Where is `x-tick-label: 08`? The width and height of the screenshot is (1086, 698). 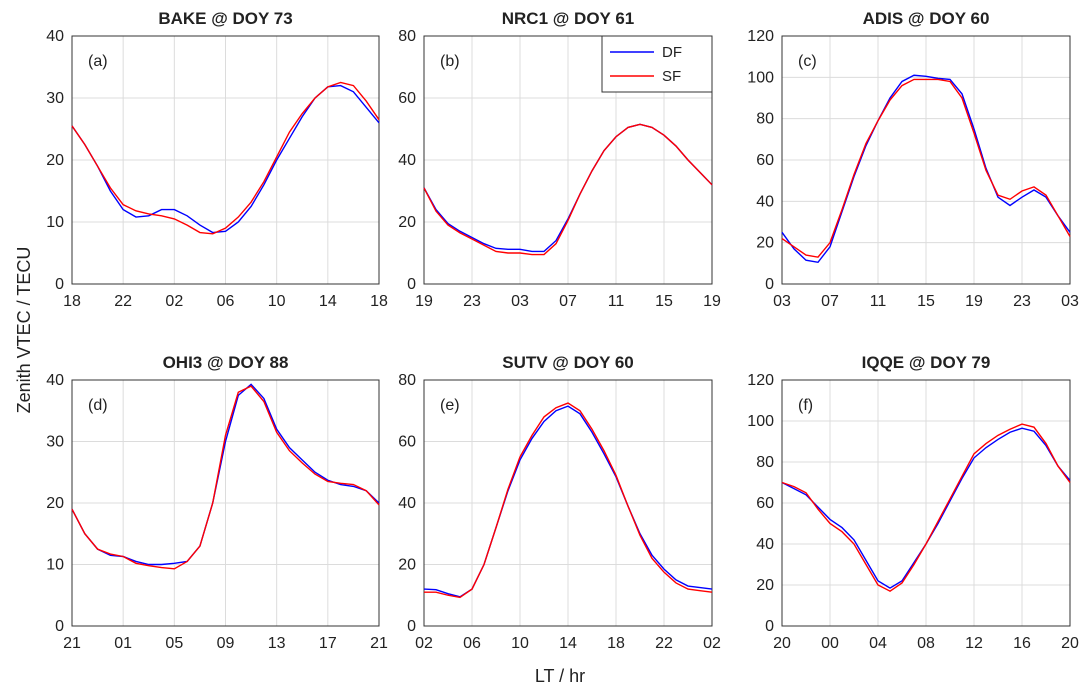 x-tick-label: 08 is located at coordinates (926, 643).